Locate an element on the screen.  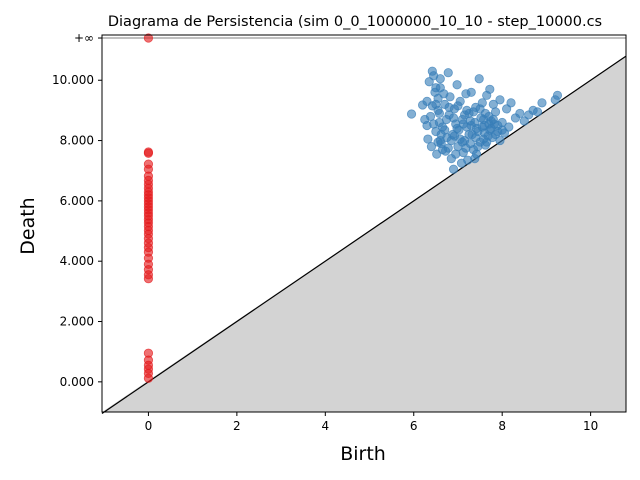
x-tick-label: 6 is located at coordinates (414, 426).